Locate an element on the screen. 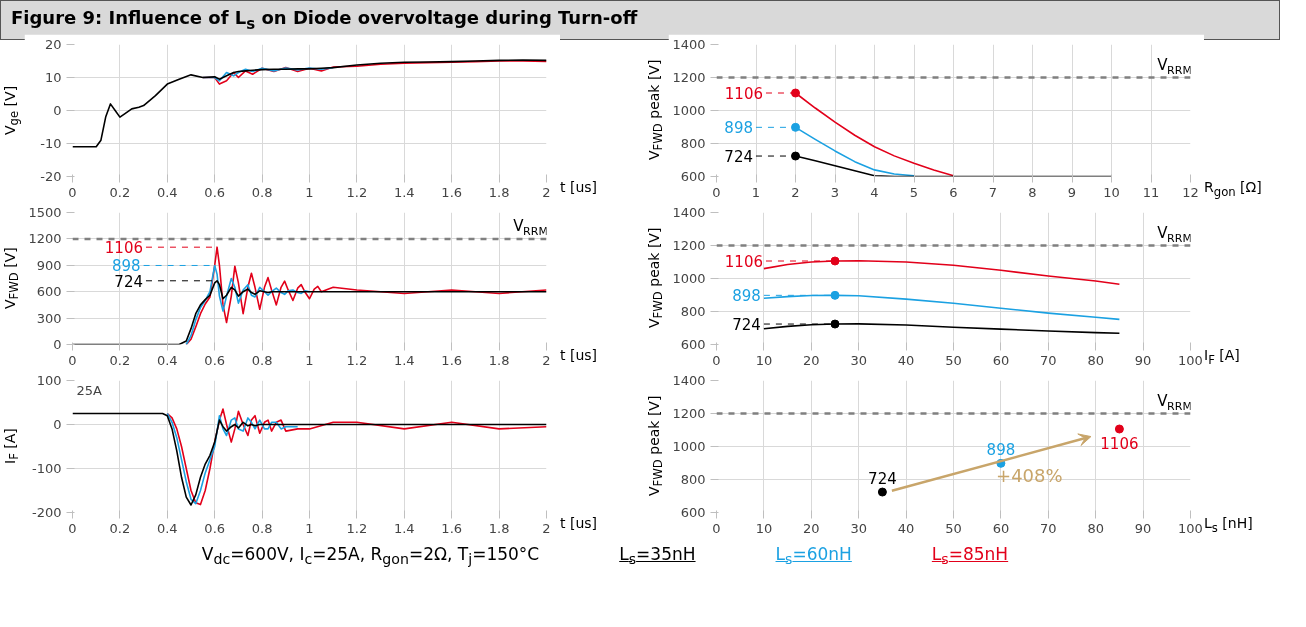 Image resolution: width=1306 pixels, height=627 pixels. x-tick-label: 1.2 is located at coordinates (357, 528).